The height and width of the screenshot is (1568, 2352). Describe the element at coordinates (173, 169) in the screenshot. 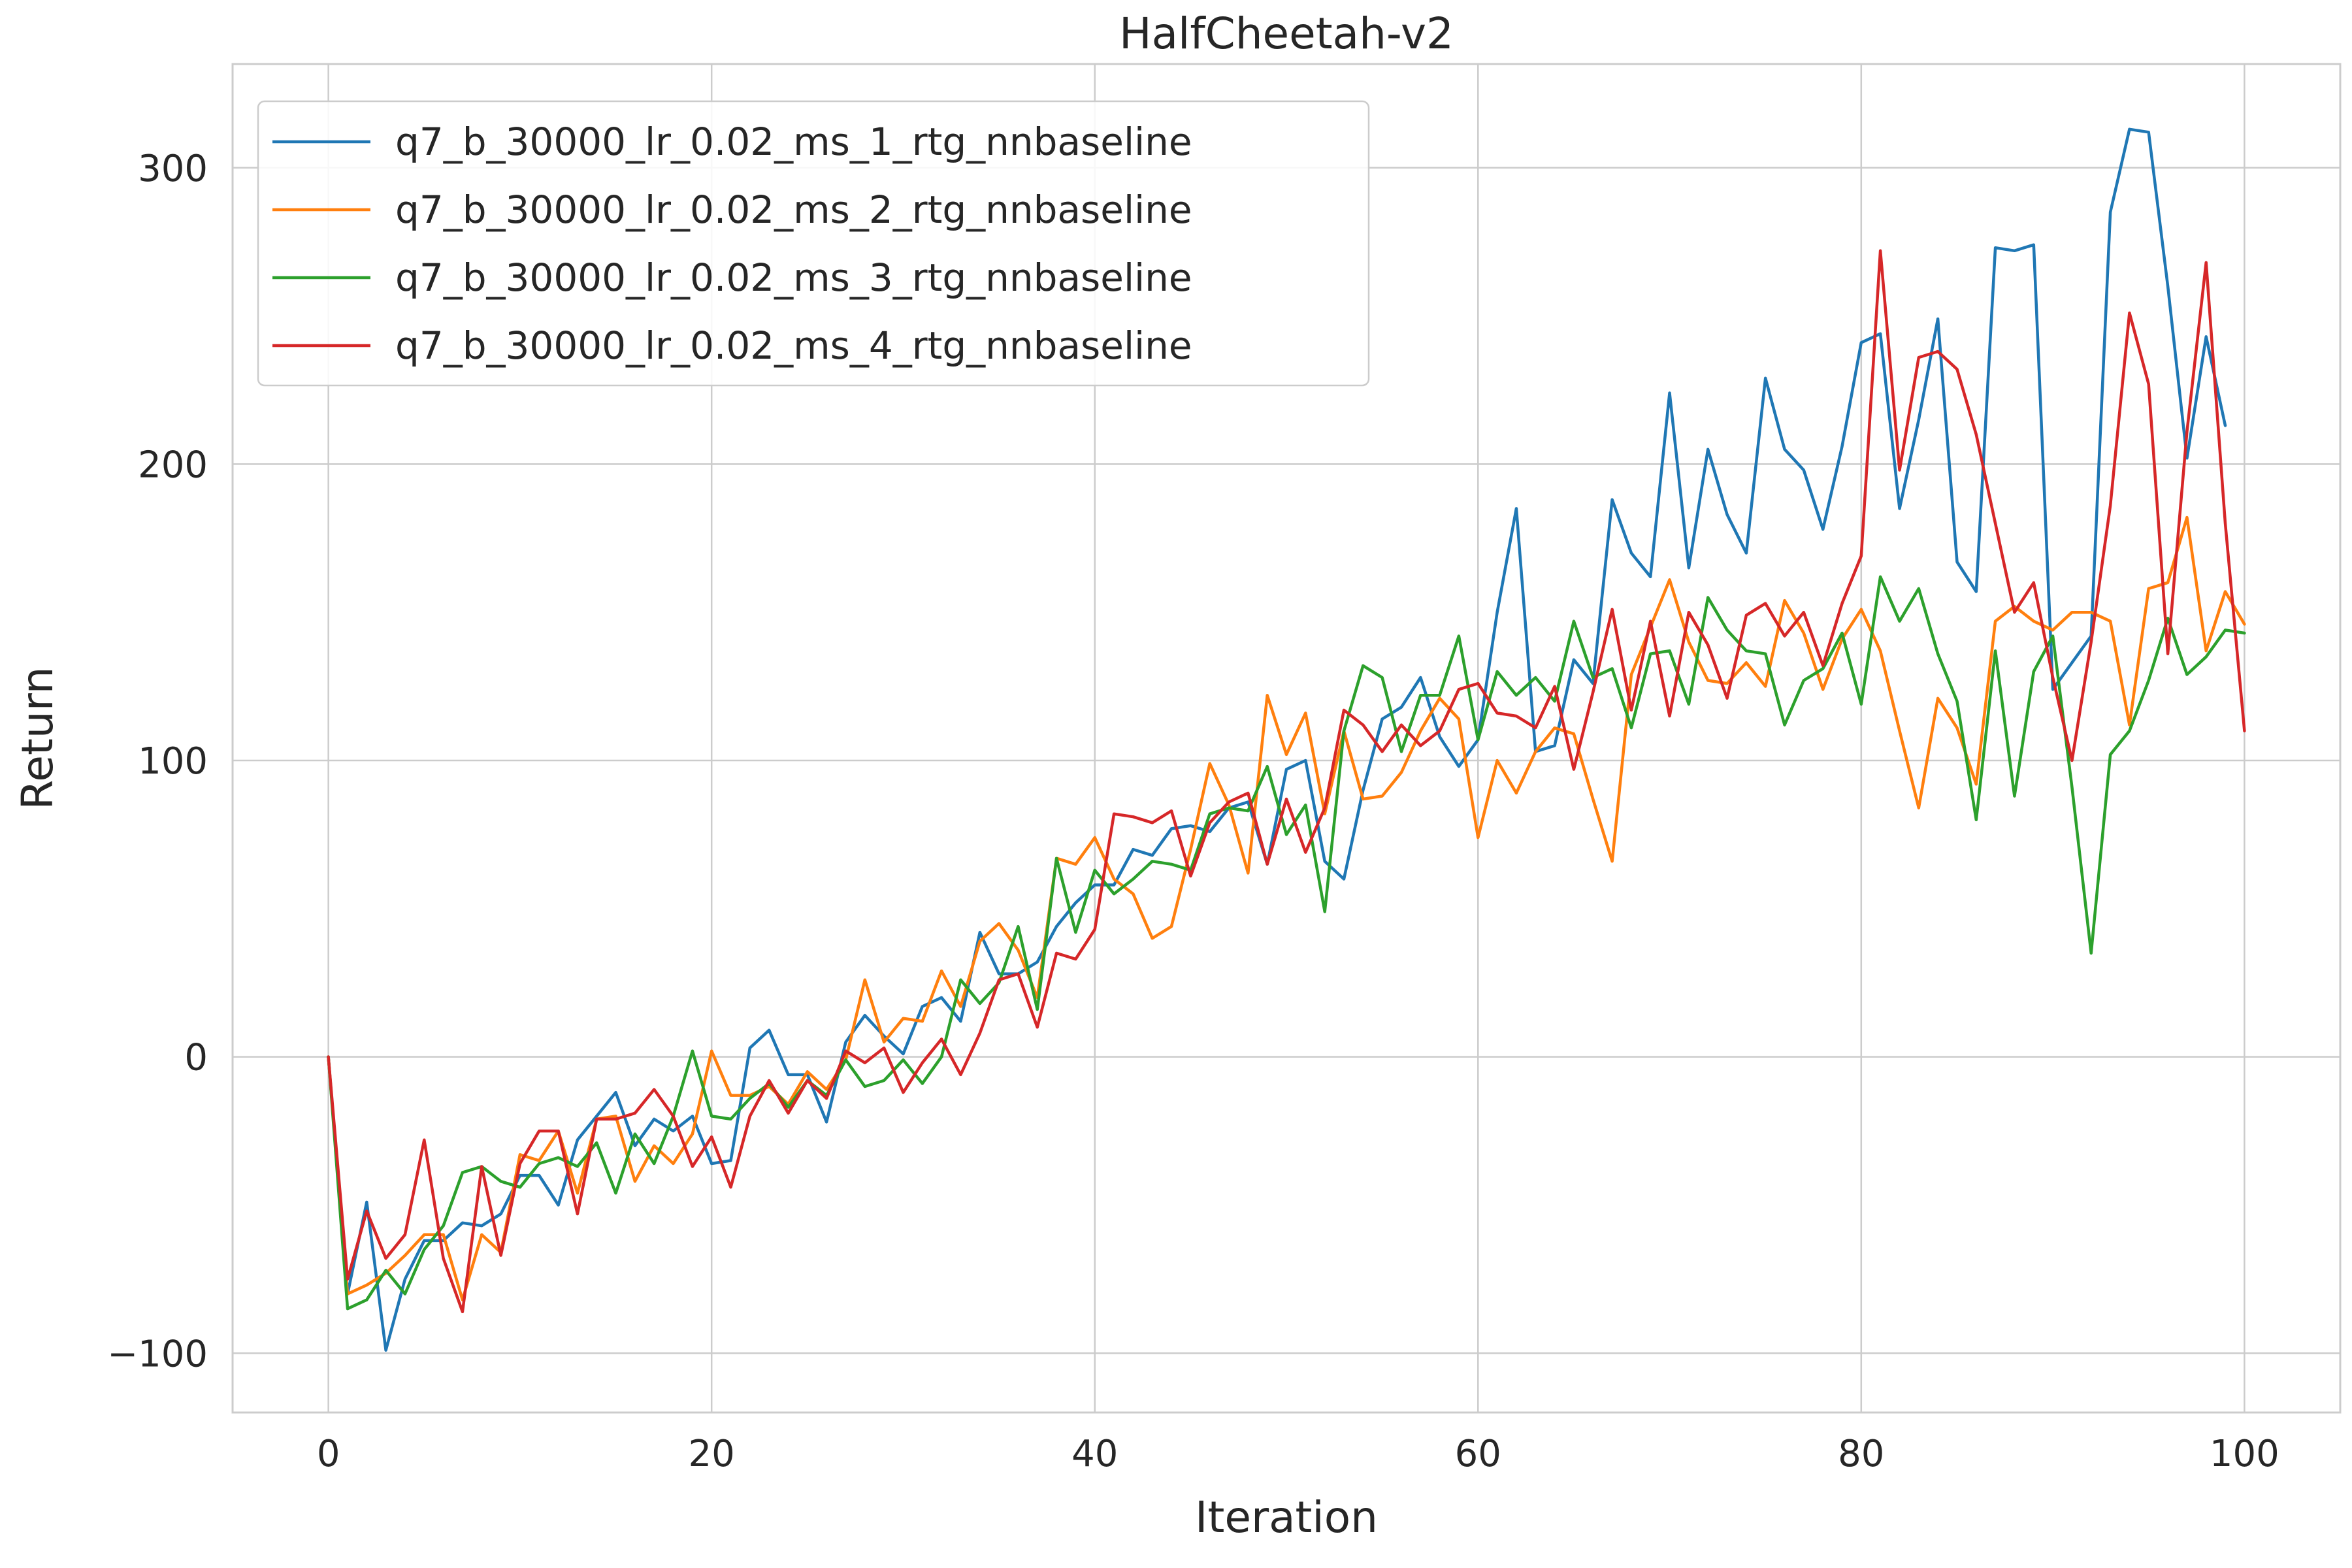

I see `y-tick-label: 300` at that location.